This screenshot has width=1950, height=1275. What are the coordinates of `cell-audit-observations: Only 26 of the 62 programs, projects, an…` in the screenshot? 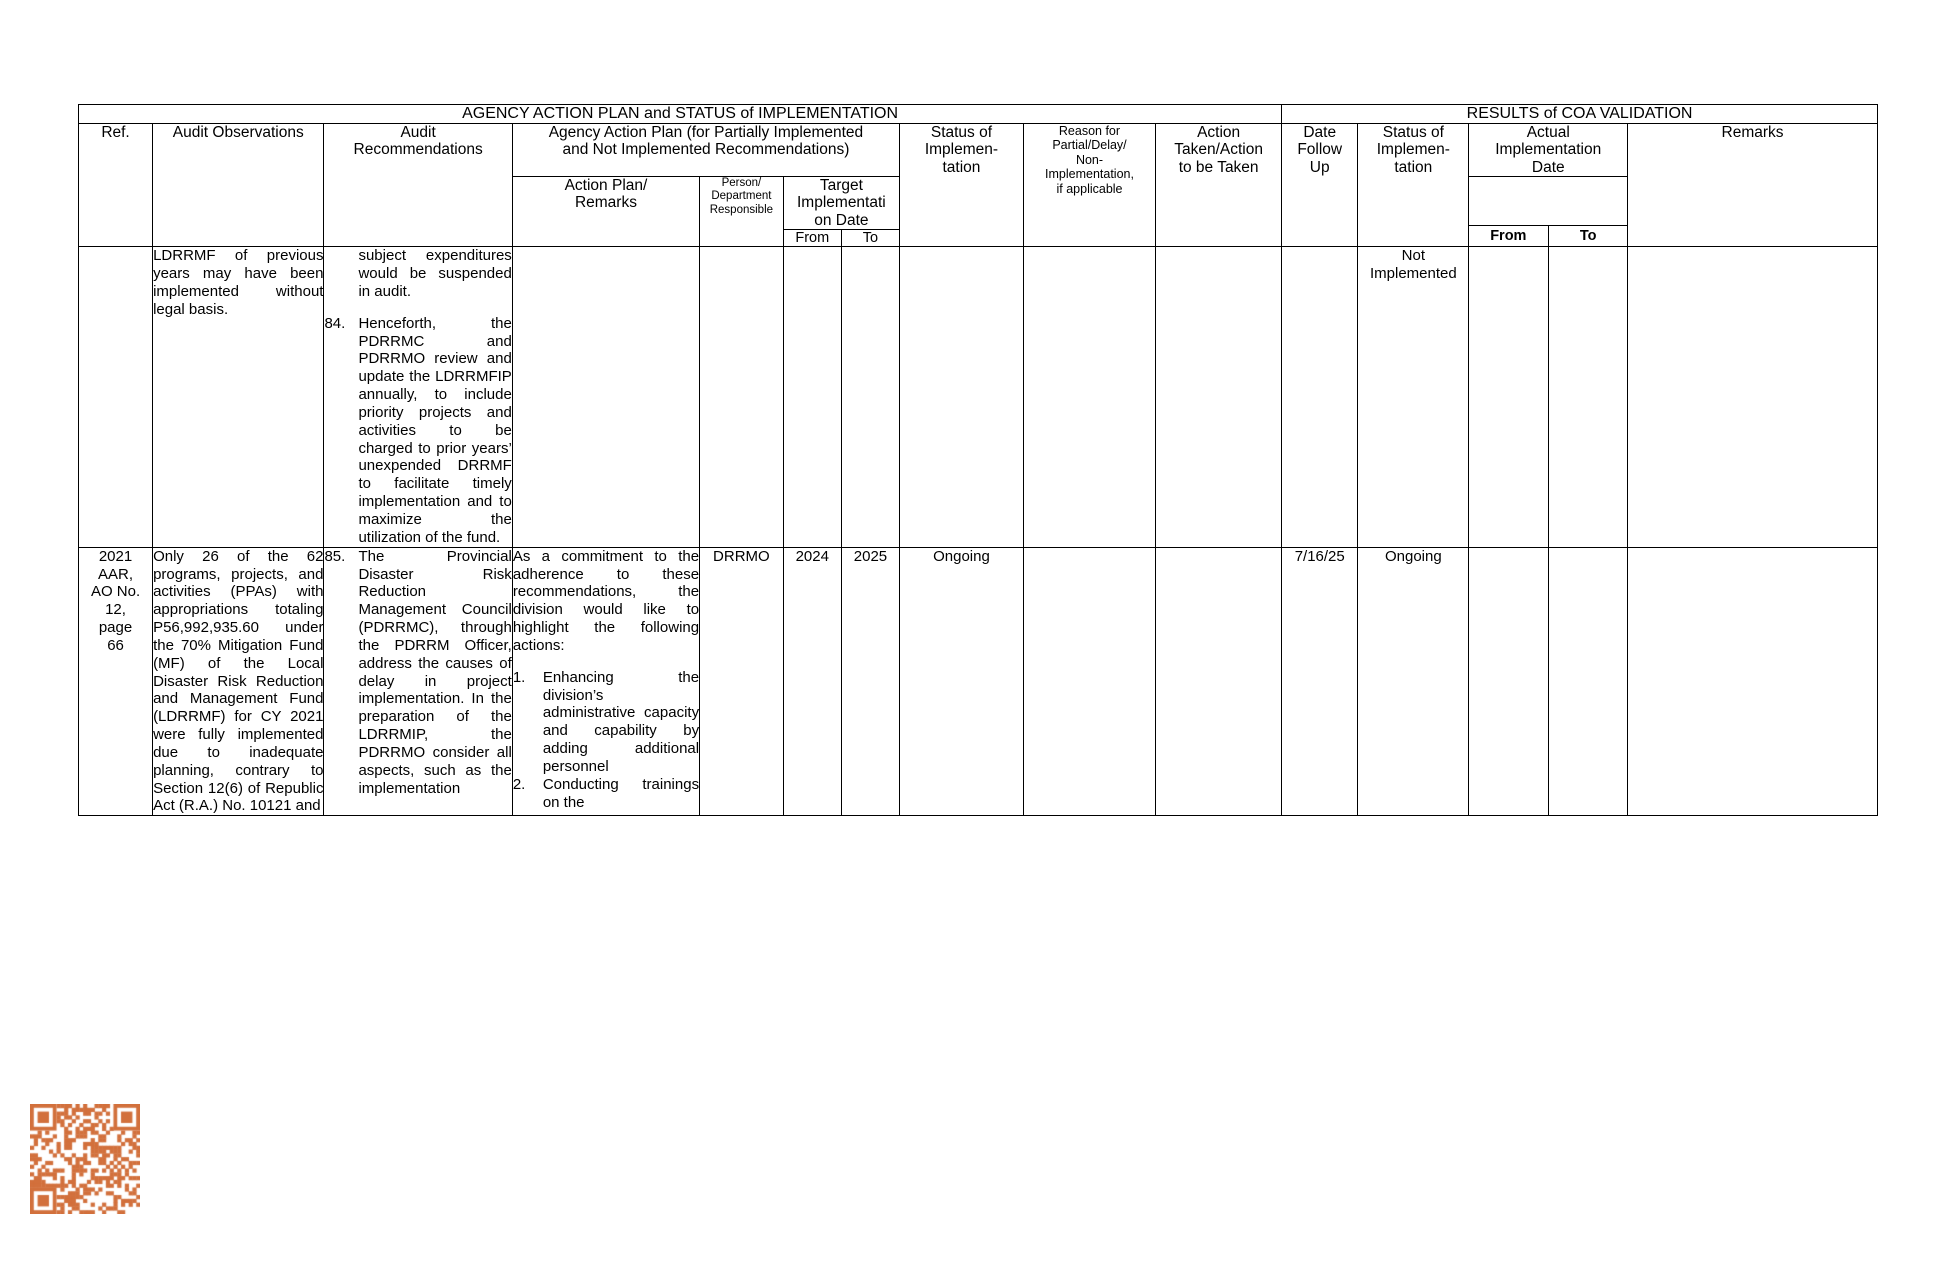 It's located at (238, 681).